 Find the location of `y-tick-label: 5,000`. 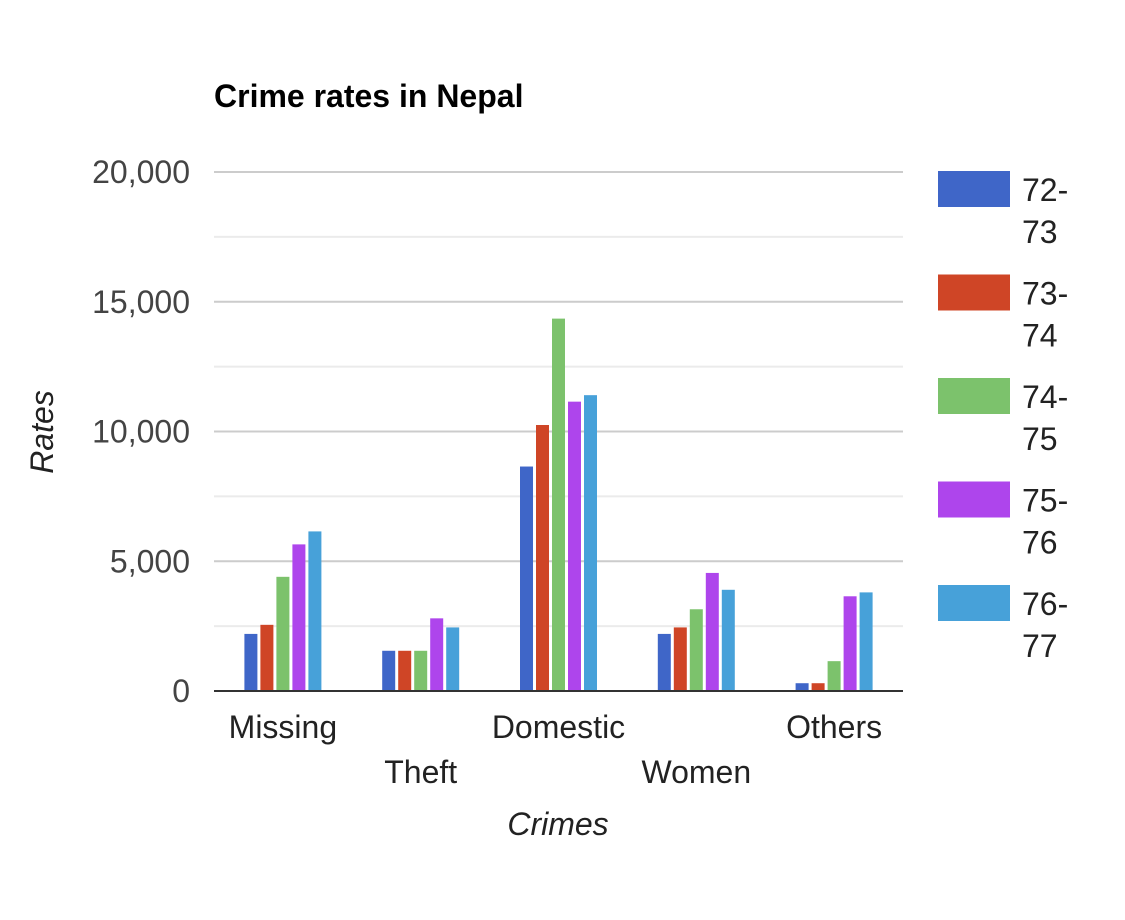

y-tick-label: 5,000 is located at coordinates (150, 561).